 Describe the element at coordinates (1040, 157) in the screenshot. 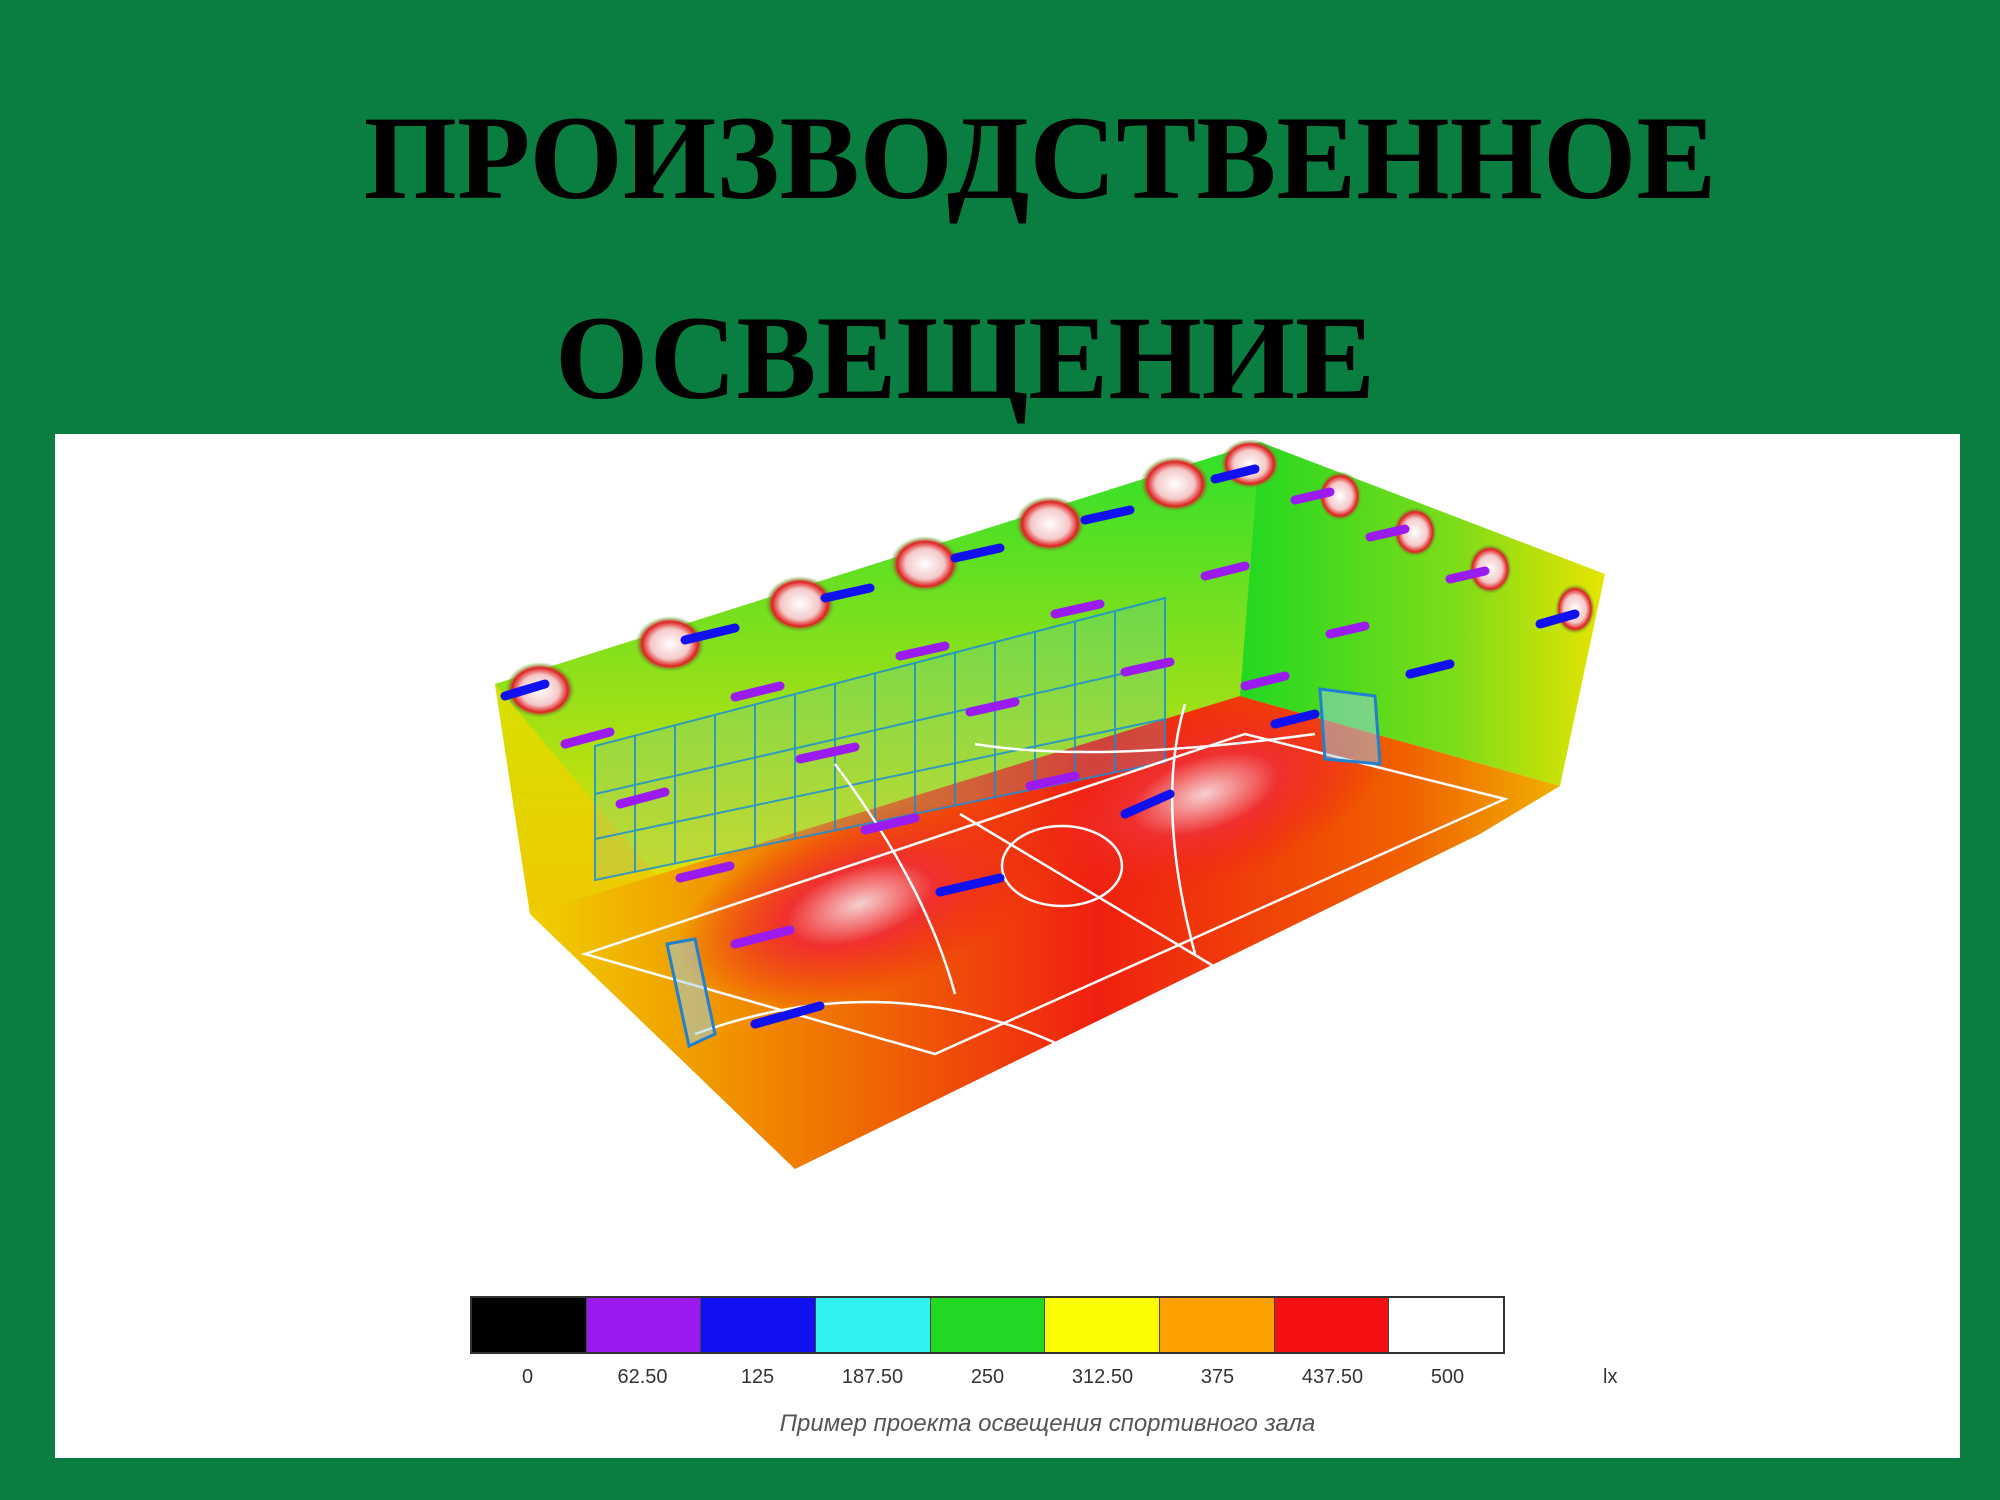

I see `title-line-1: ПРОИЗВОДСТВЕННОЕ` at that location.